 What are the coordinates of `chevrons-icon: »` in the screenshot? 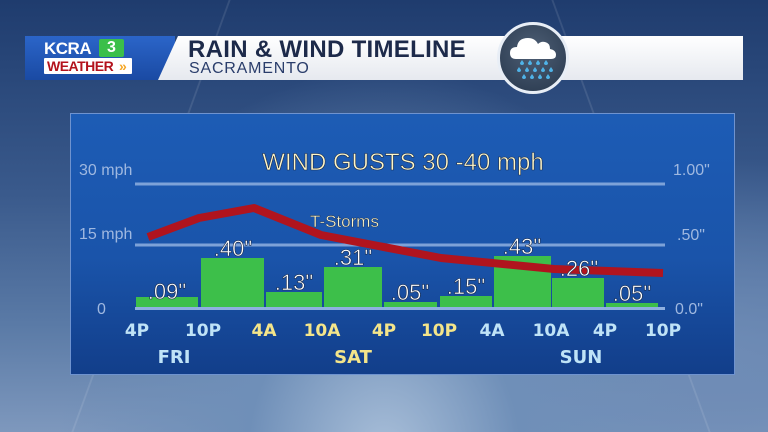 It's located at (123, 66).